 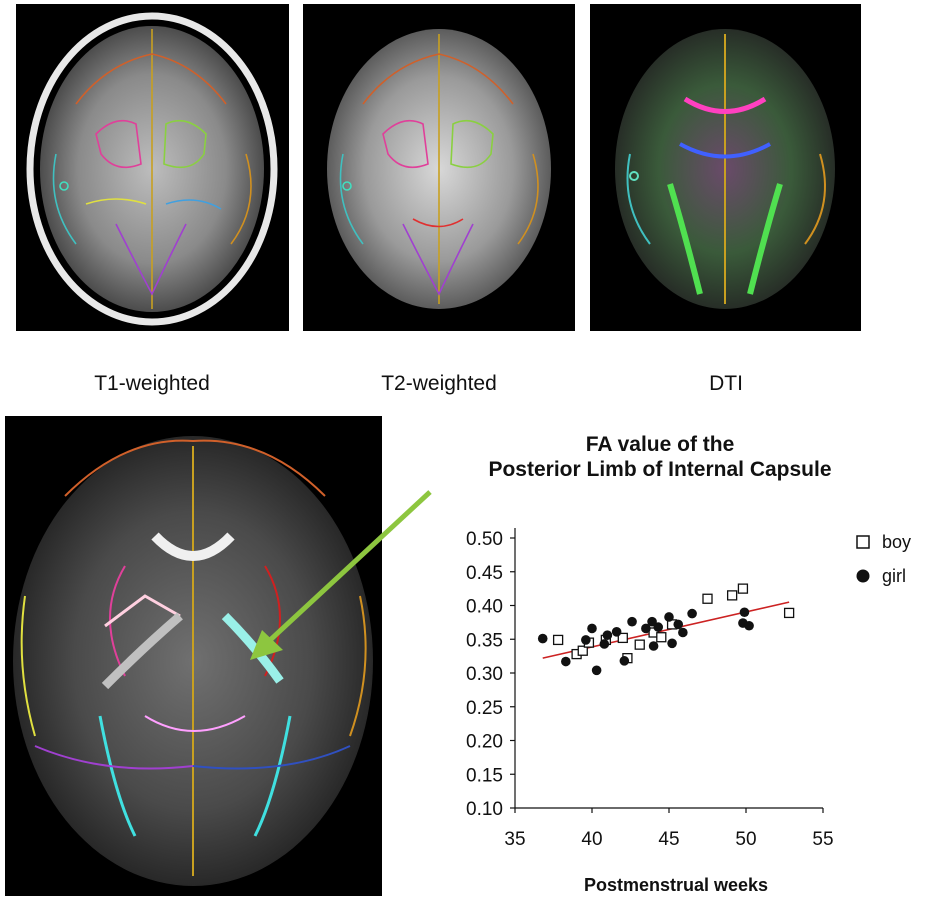 What do you see at coordinates (514, 839) in the screenshot?
I see `x-tick-label: 35` at bounding box center [514, 839].